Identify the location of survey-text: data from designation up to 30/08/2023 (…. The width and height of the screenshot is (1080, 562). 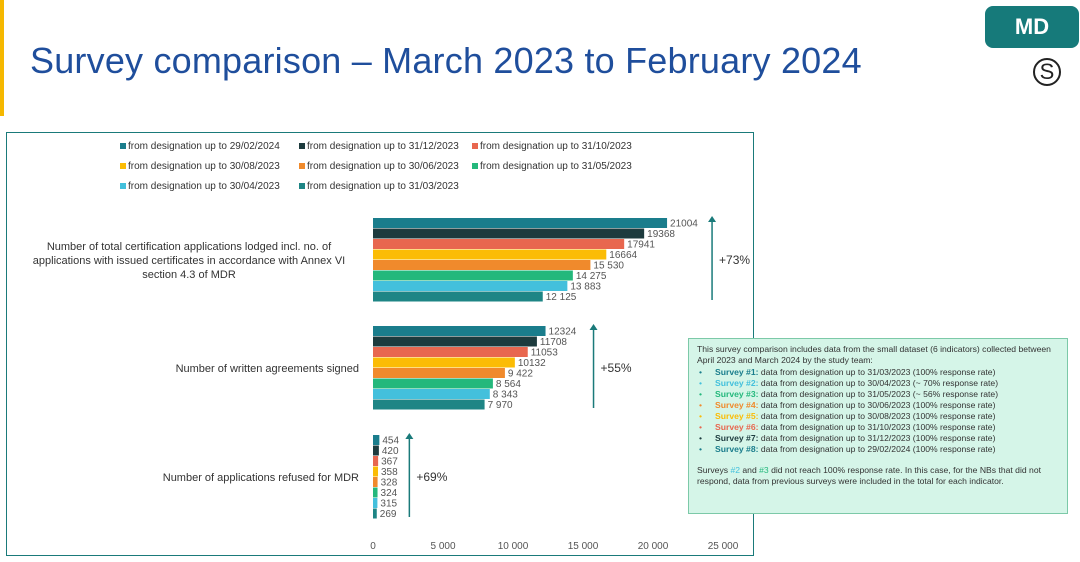
(877, 416).